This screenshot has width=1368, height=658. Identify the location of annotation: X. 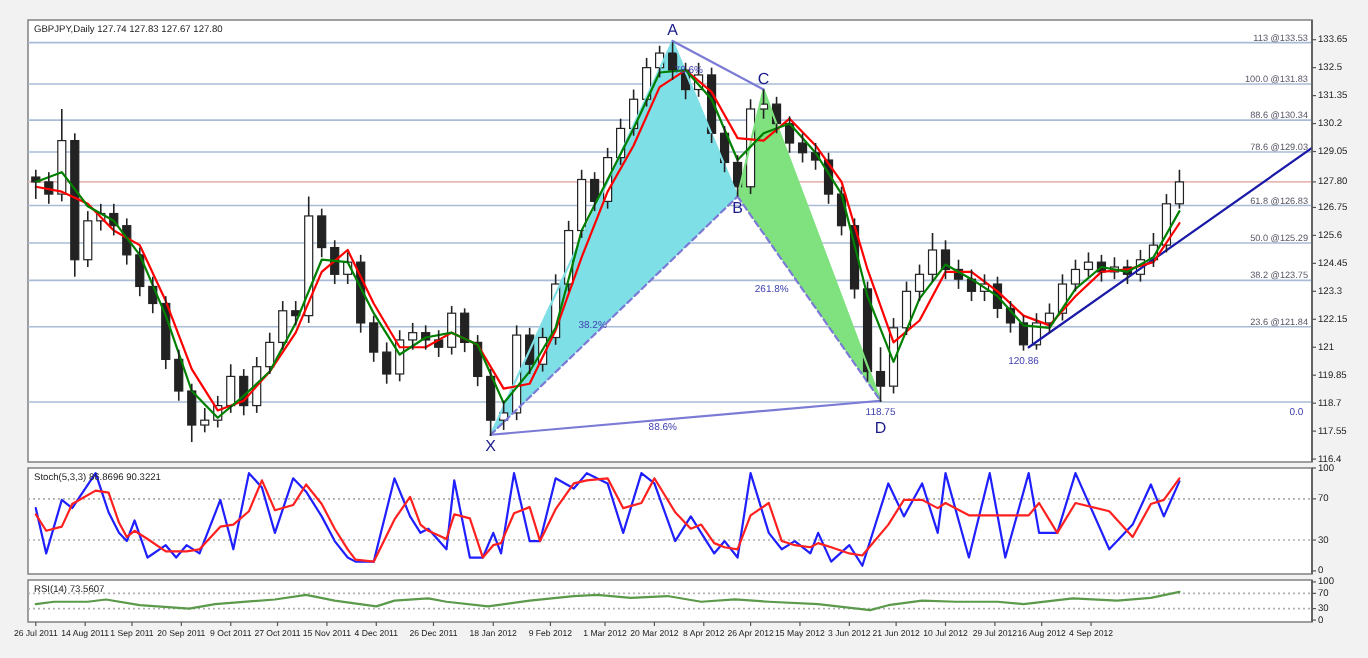
(491, 445).